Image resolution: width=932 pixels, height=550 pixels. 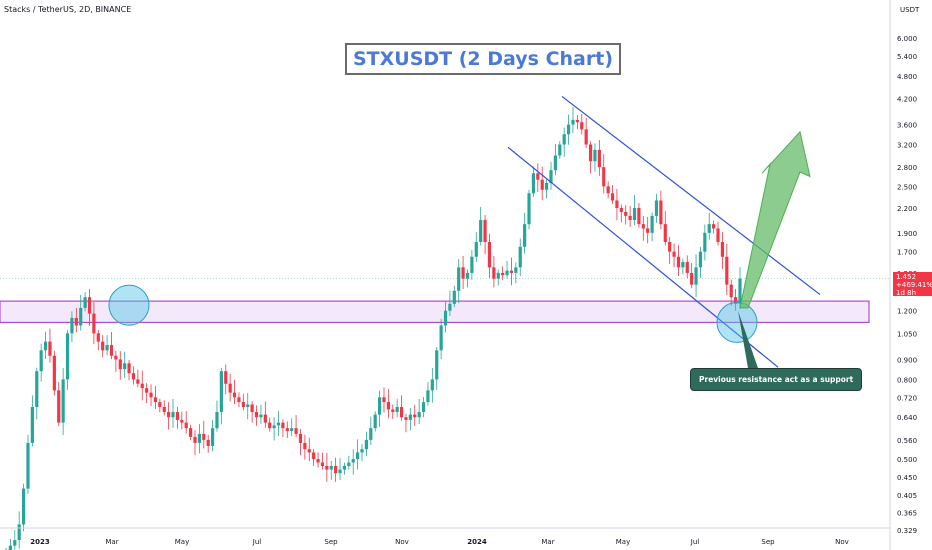 What do you see at coordinates (768, 542) in the screenshot?
I see `x-tick-label-10: Sep` at bounding box center [768, 542].